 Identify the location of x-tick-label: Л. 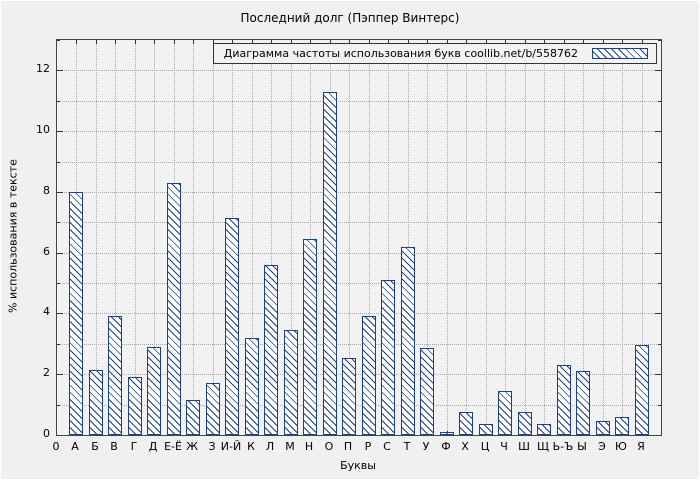
(270, 446).